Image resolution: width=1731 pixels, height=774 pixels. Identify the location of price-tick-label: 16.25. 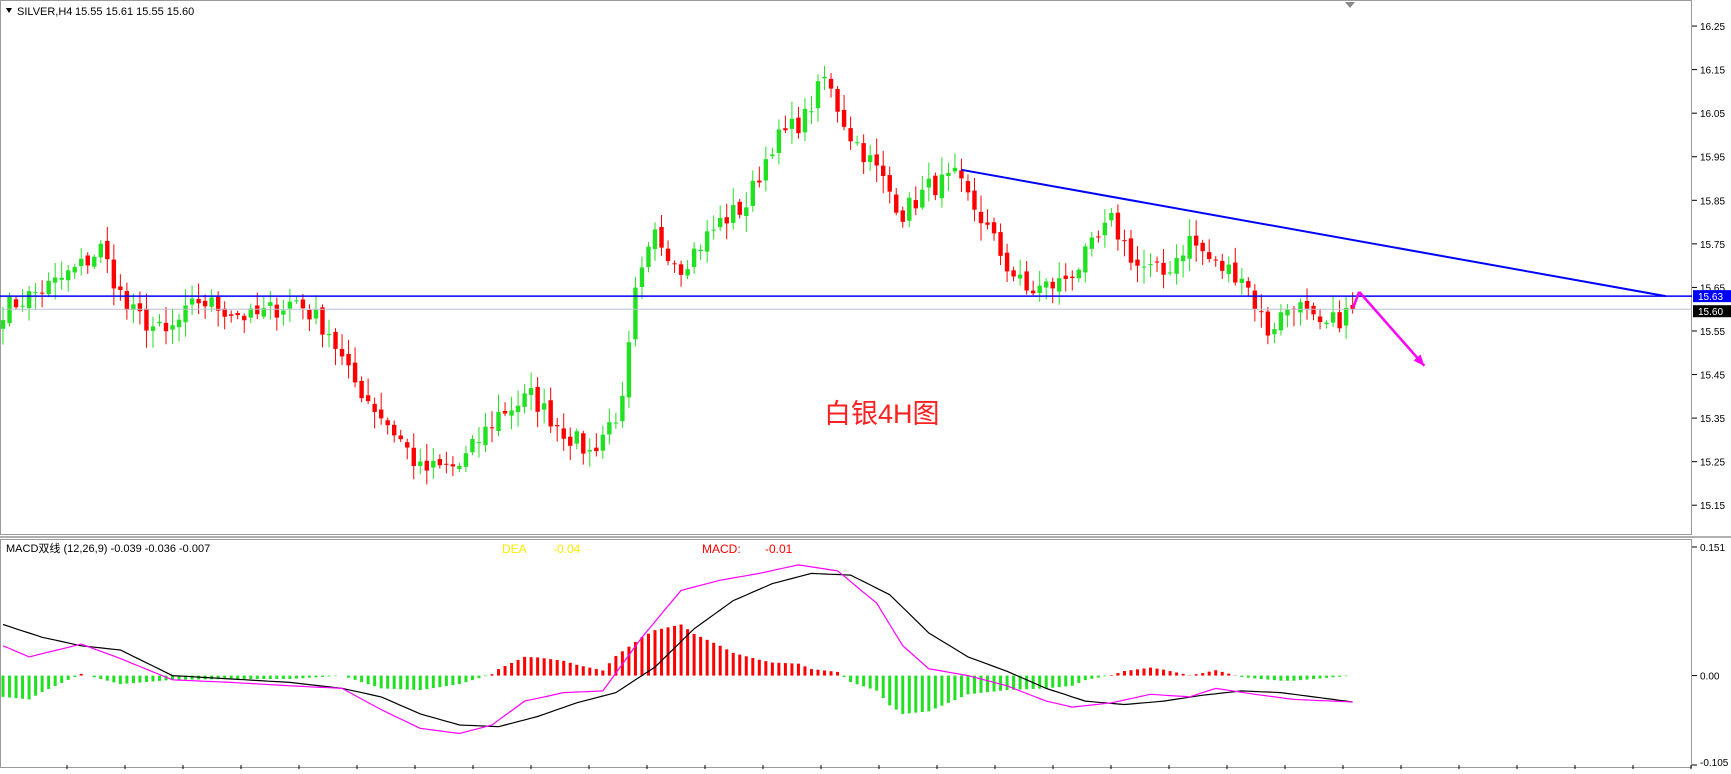
(1712, 27).